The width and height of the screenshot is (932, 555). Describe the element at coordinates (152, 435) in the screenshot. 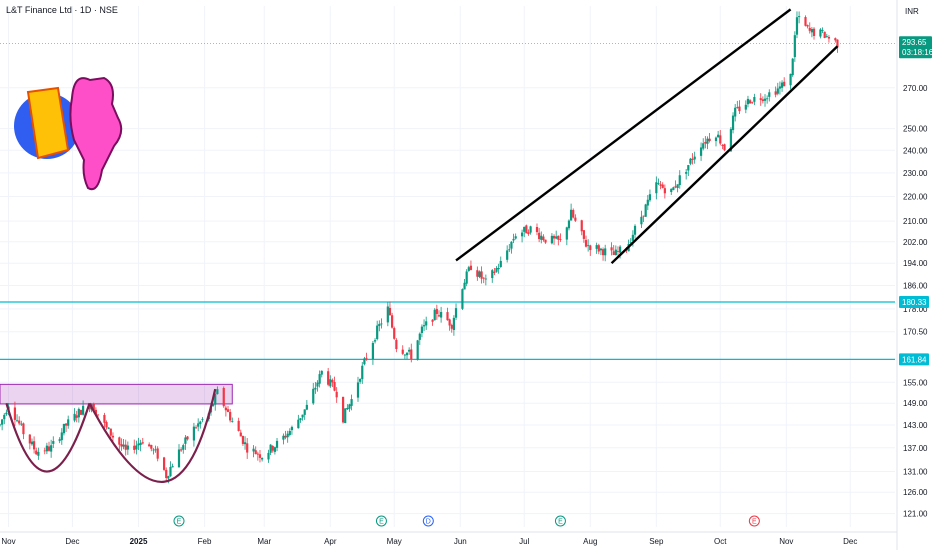

I see `cup-pattern-arc` at that location.